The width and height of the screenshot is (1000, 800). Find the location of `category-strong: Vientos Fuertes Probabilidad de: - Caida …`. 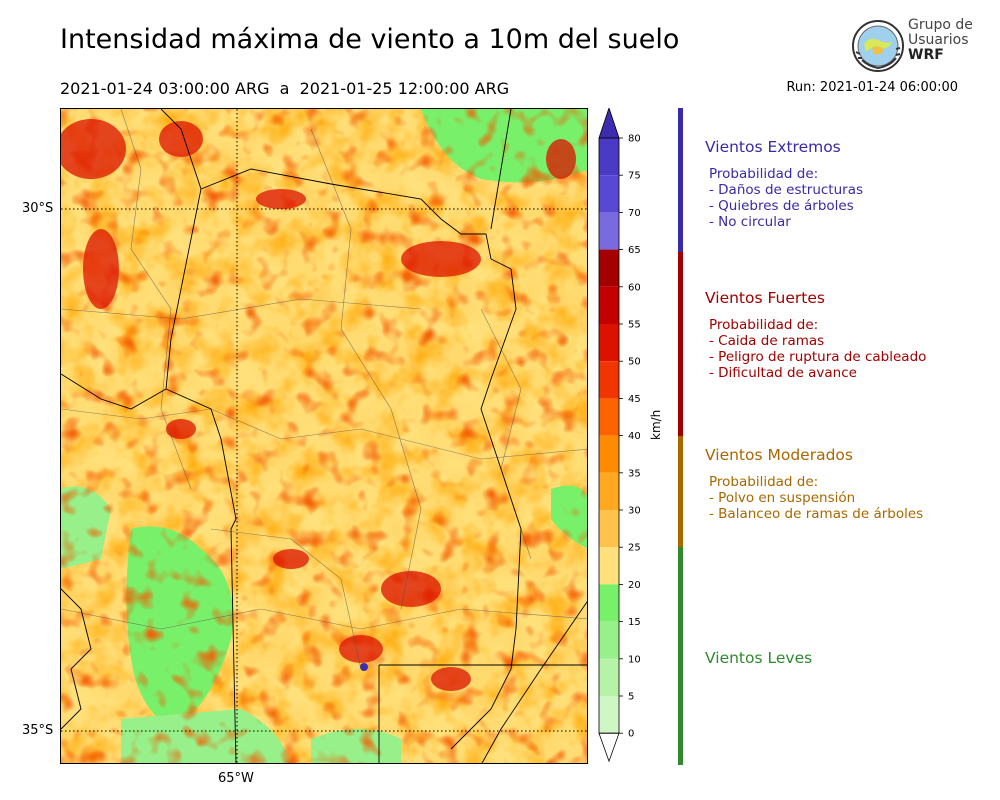

category-strong: Vientos Fuertes Probabilidad de: - Caida … is located at coordinates (850, 335).